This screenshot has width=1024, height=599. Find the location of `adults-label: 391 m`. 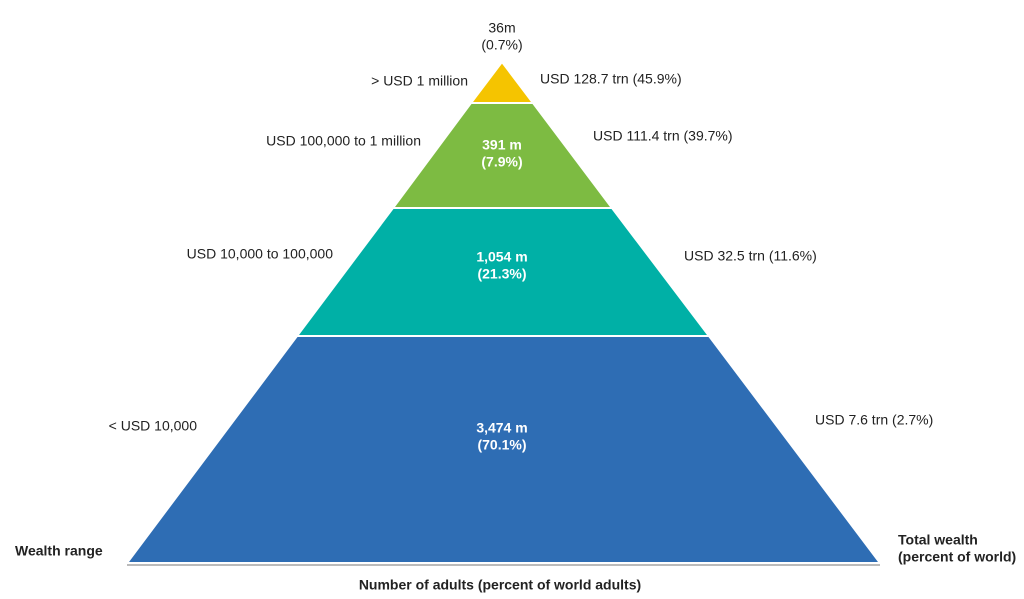

adults-label: 391 m is located at coordinates (502, 145).